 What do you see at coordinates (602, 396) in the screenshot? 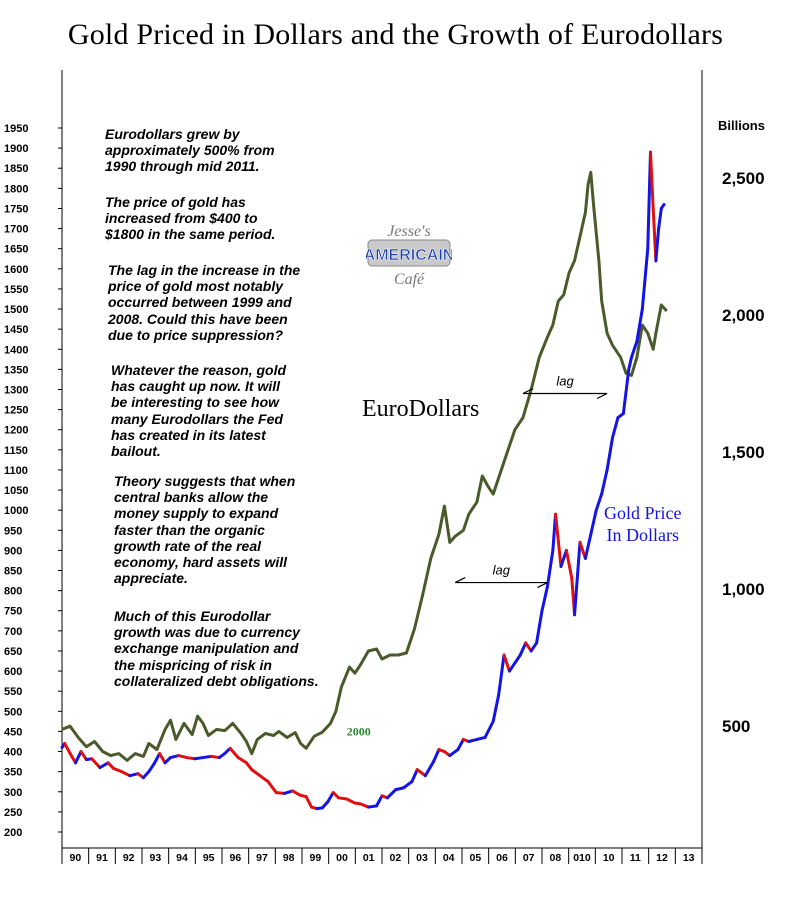
I see `lag-arrow-head-right` at bounding box center [602, 396].